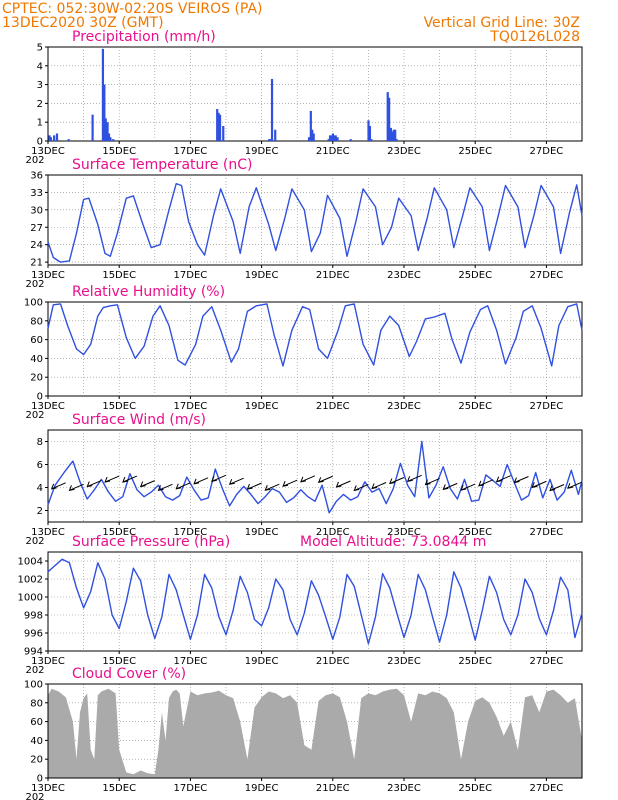 The image size is (618, 800). Describe the element at coordinates (191, 788) in the screenshot. I see `cloud-cover-xtick-label: 17DEC` at that location.